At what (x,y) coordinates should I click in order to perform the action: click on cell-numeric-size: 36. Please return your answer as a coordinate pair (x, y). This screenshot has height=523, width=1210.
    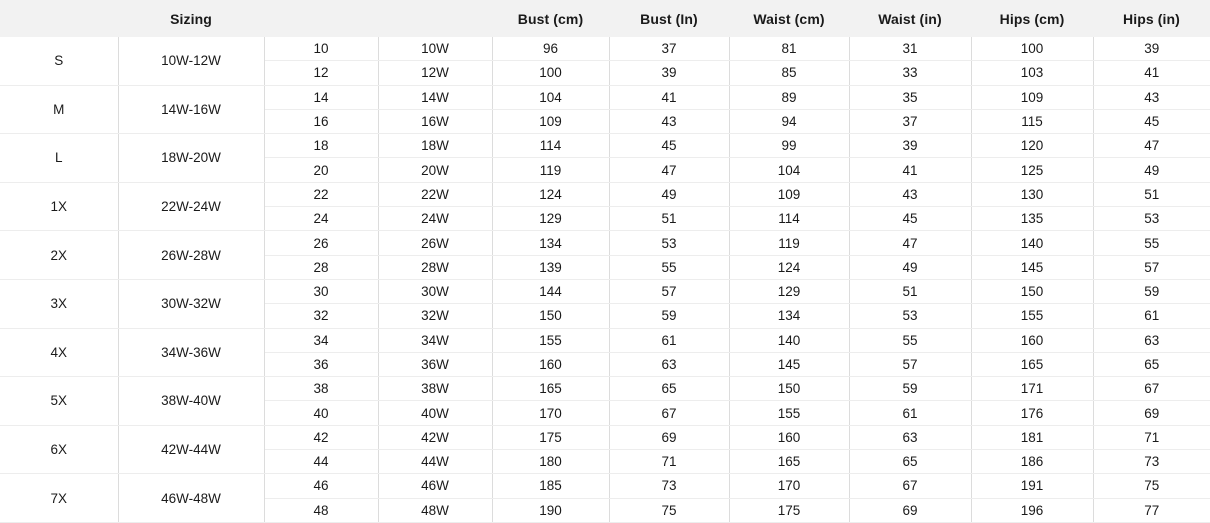
    Looking at the image, I should click on (321, 365).